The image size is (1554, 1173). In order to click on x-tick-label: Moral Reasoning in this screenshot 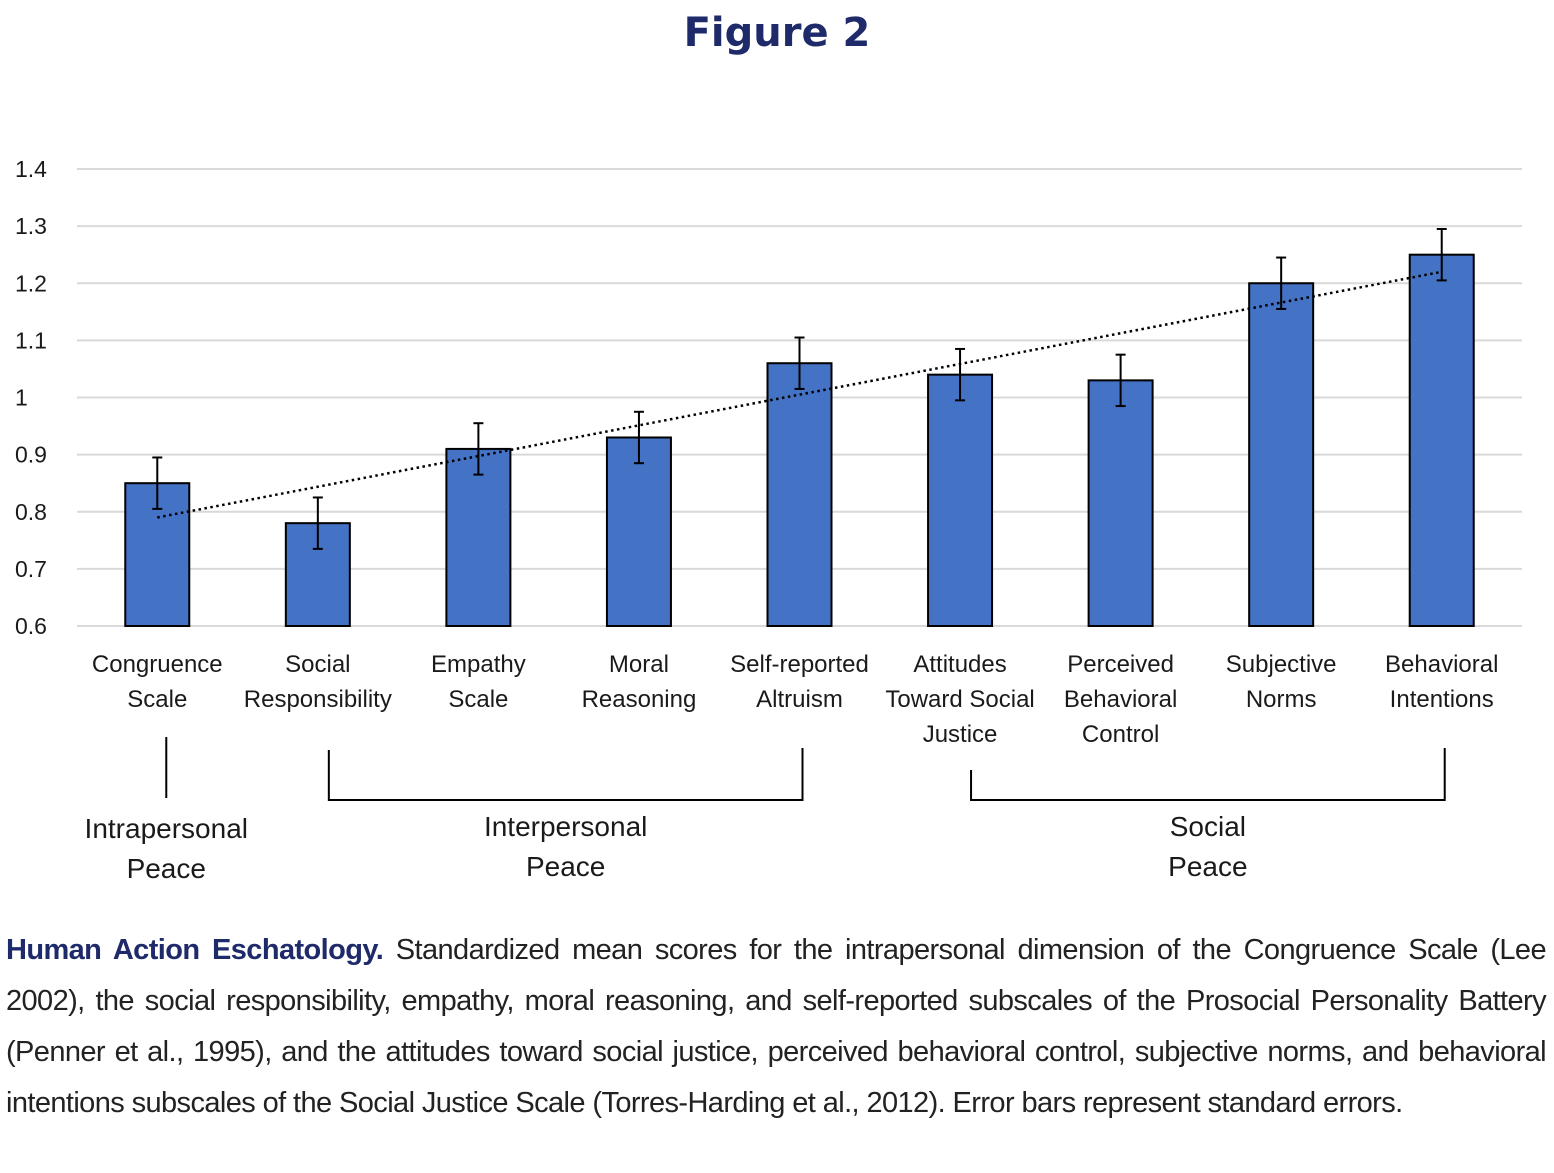, I will do `click(639, 682)`.